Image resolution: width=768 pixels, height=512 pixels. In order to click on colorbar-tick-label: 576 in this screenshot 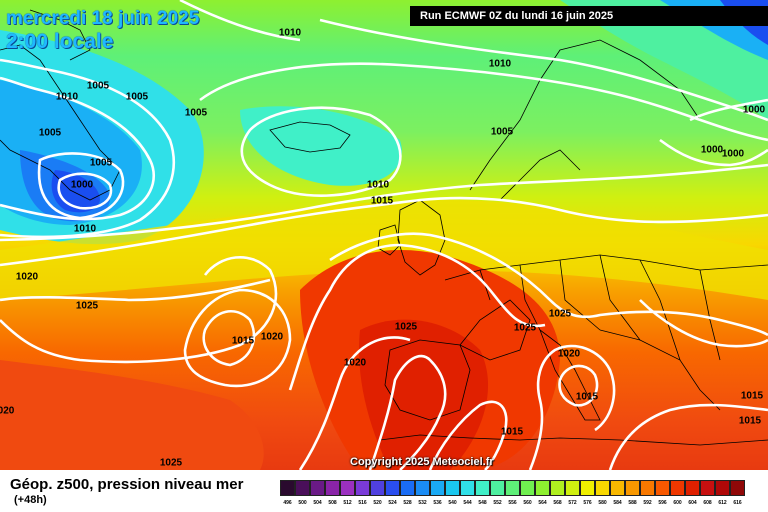, I will do `click(587, 503)`.